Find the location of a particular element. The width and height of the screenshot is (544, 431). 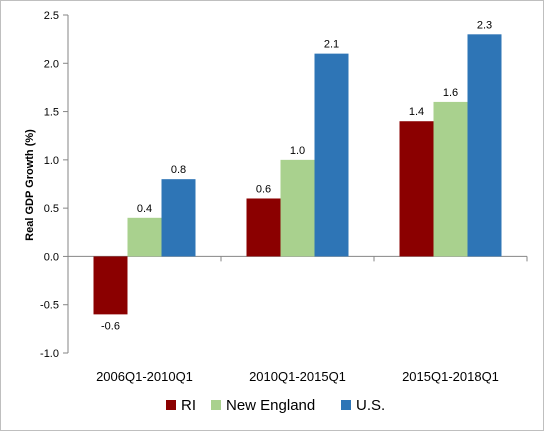

y-tick-label: 2.0 is located at coordinates (51, 64).